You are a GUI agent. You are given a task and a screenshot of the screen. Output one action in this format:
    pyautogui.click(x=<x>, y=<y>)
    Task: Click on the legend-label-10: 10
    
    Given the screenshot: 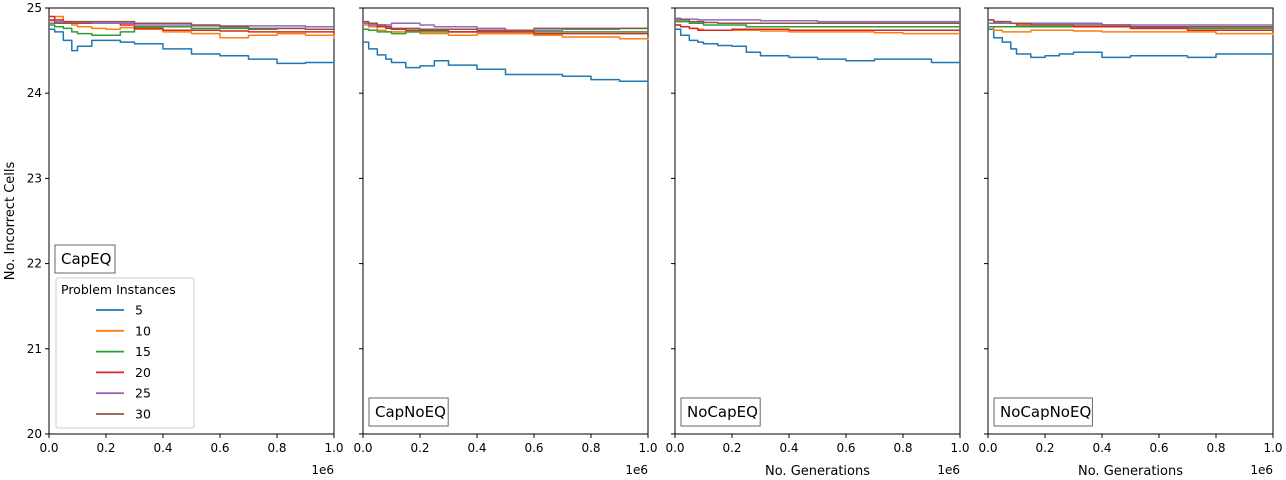 What is the action you would take?
    pyautogui.click(x=143, y=330)
    